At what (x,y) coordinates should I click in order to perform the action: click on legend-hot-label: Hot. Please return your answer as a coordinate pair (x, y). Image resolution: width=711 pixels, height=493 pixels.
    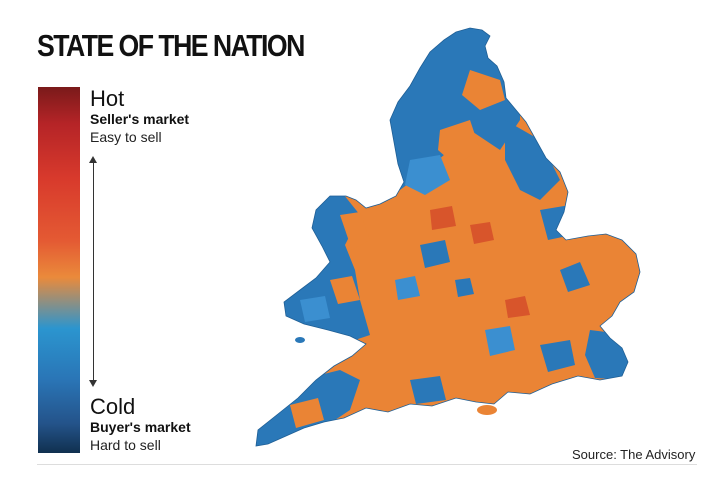
    Looking at the image, I should click on (107, 98).